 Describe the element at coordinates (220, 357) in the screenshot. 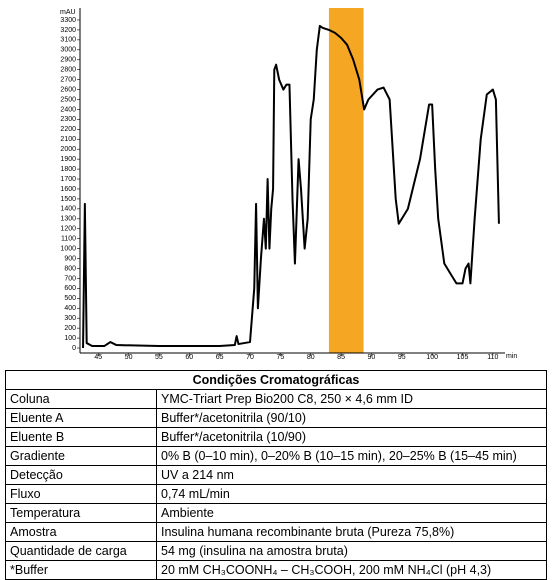

I see `x-tick-label: 65` at that location.